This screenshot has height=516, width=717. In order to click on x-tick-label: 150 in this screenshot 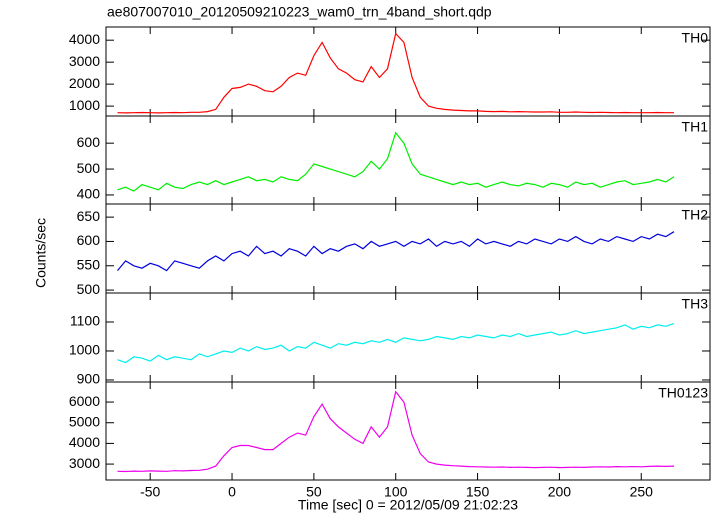, I will do `click(478, 492)`.